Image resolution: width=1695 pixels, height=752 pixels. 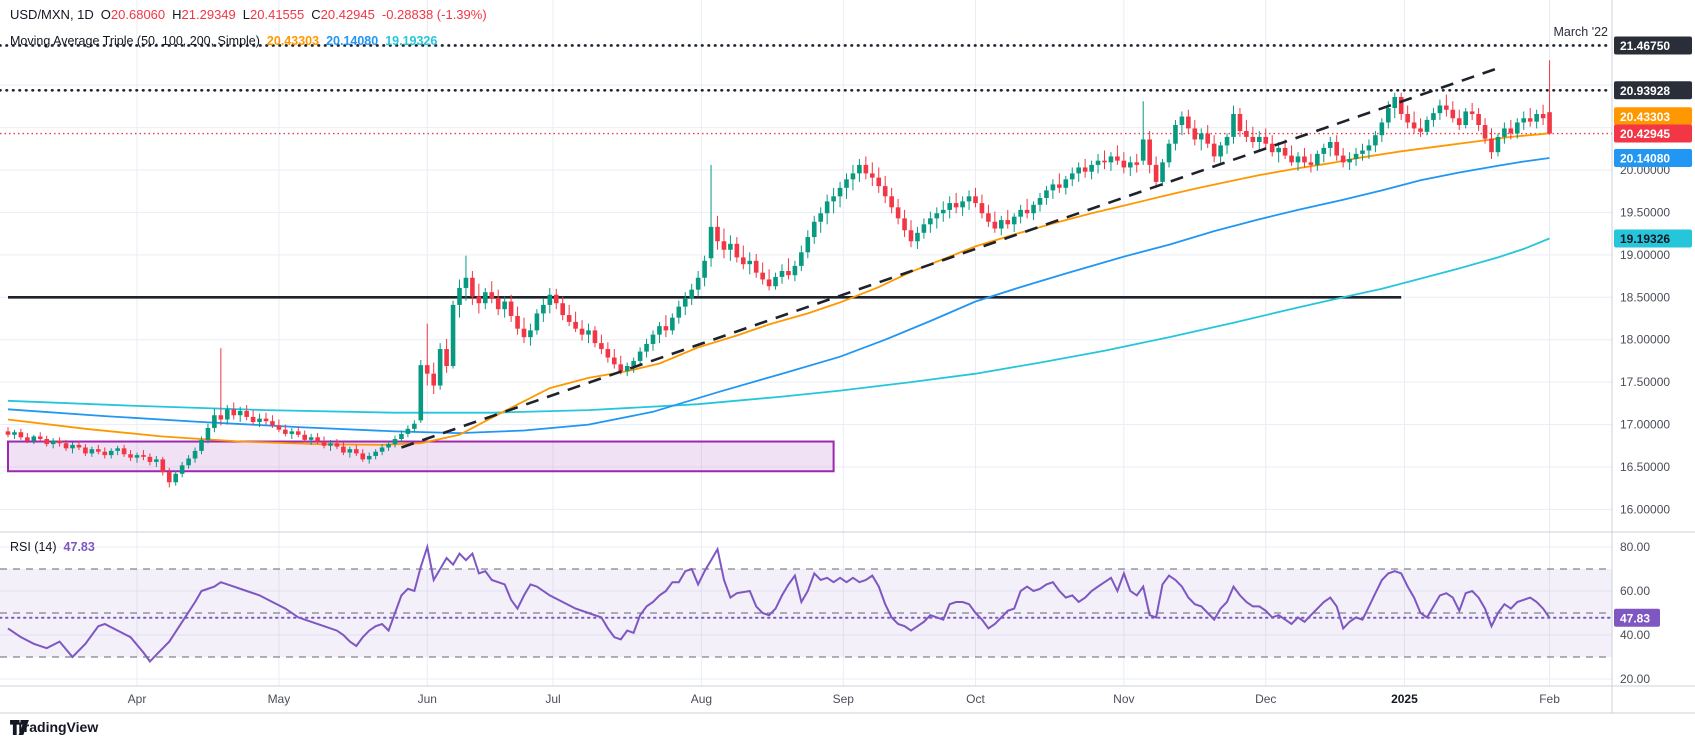 What do you see at coordinates (1645, 255) in the screenshot?
I see `svg-text: 19.00000` at bounding box center [1645, 255].